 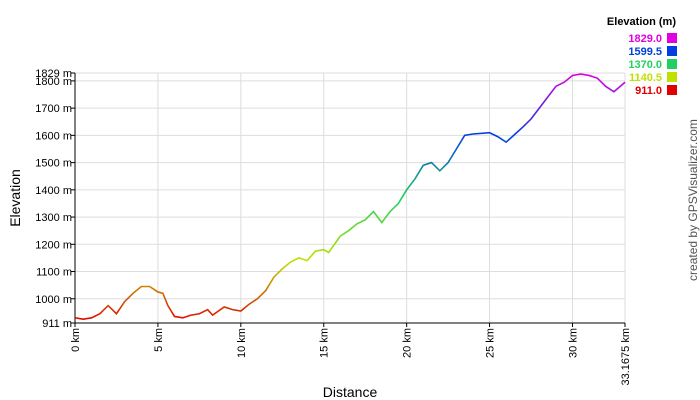 What do you see at coordinates (53, 191) in the screenshot?
I see `y-tick-label: 1400 m` at bounding box center [53, 191].